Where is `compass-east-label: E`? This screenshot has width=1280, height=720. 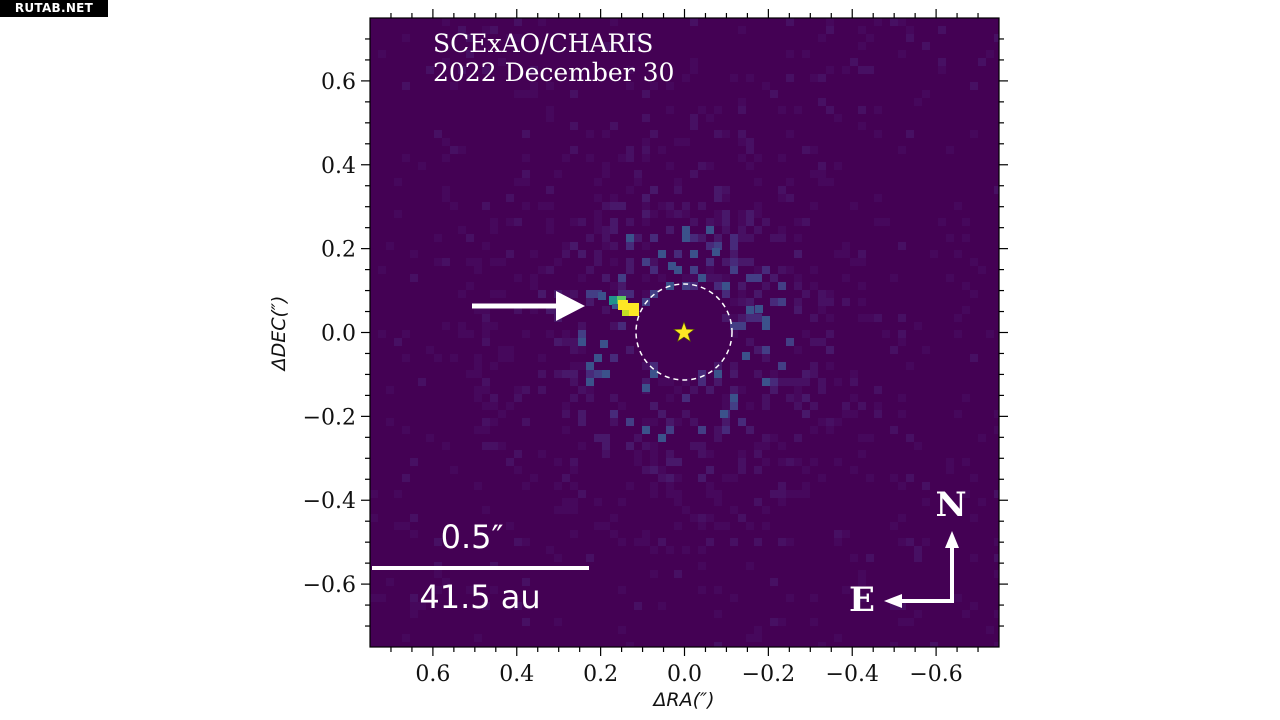 compass-east-label: E is located at coordinates (862, 600).